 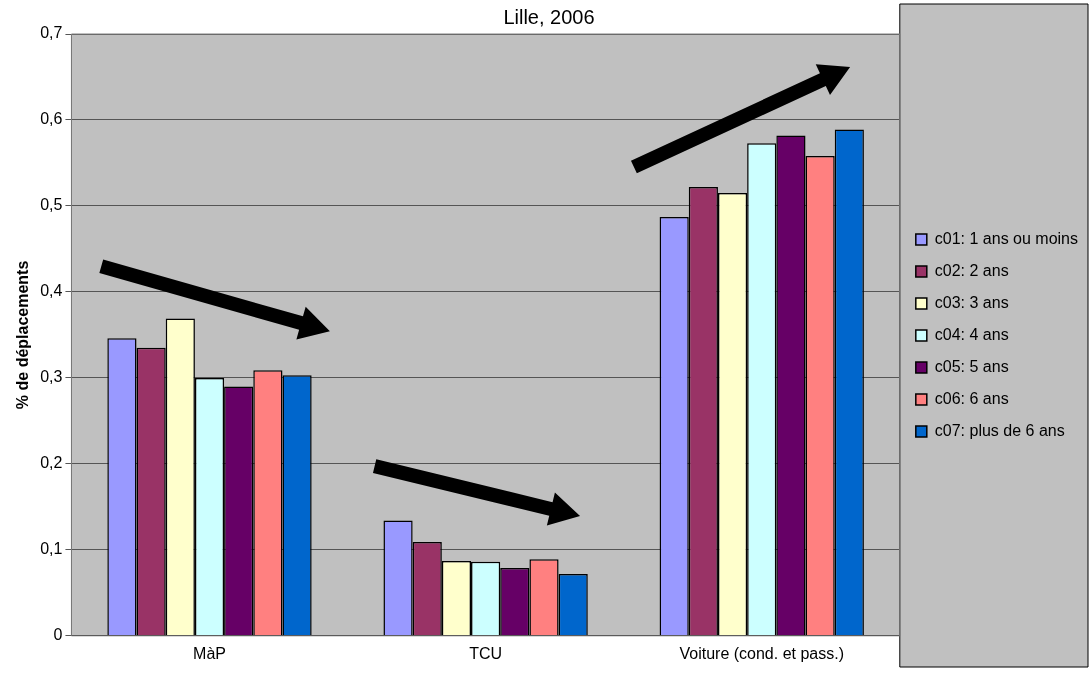 What do you see at coordinates (549, 16) in the screenshot?
I see `chart-title: Lille, 2006` at bounding box center [549, 16].